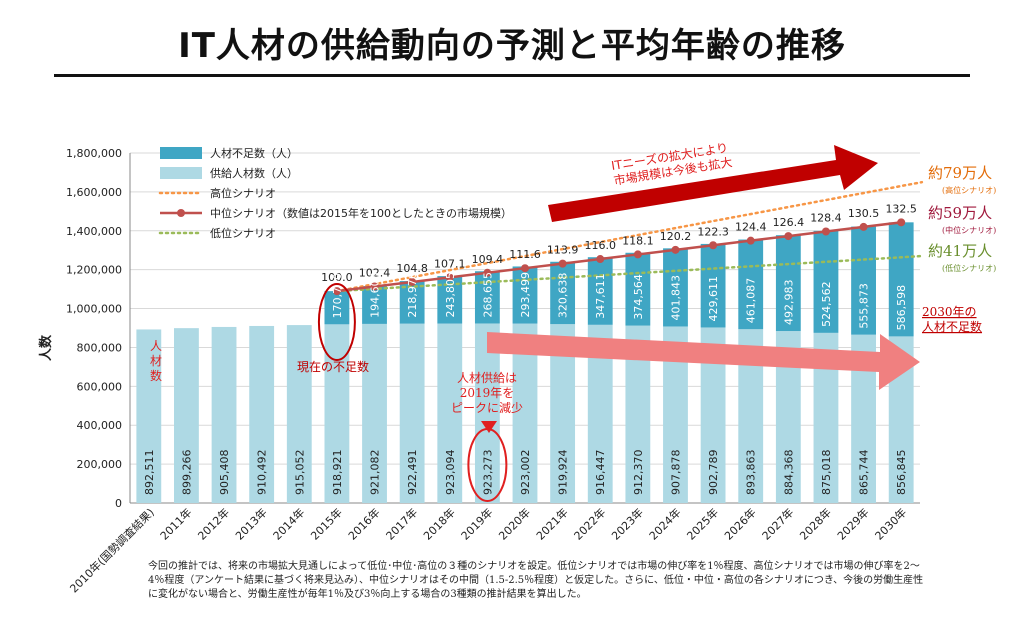 The width and height of the screenshot is (1024, 629). Describe the element at coordinates (702, 523) in the screenshot. I see `x-tick-label: 2025年` at that location.